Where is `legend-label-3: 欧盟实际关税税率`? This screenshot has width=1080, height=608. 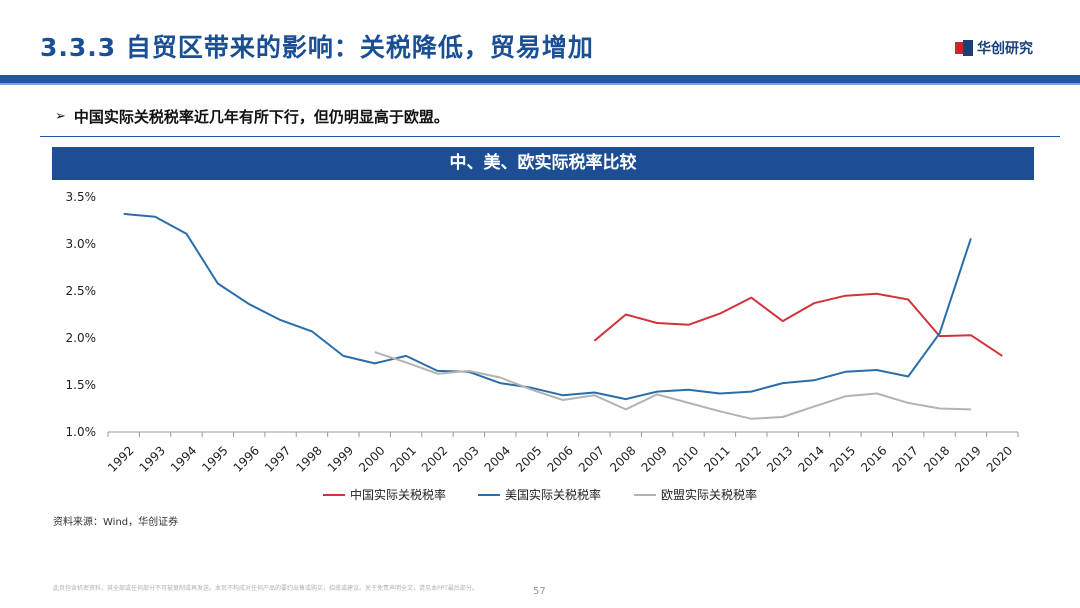 legend-label-3: 欧盟实际关税税率 is located at coordinates (709, 494).